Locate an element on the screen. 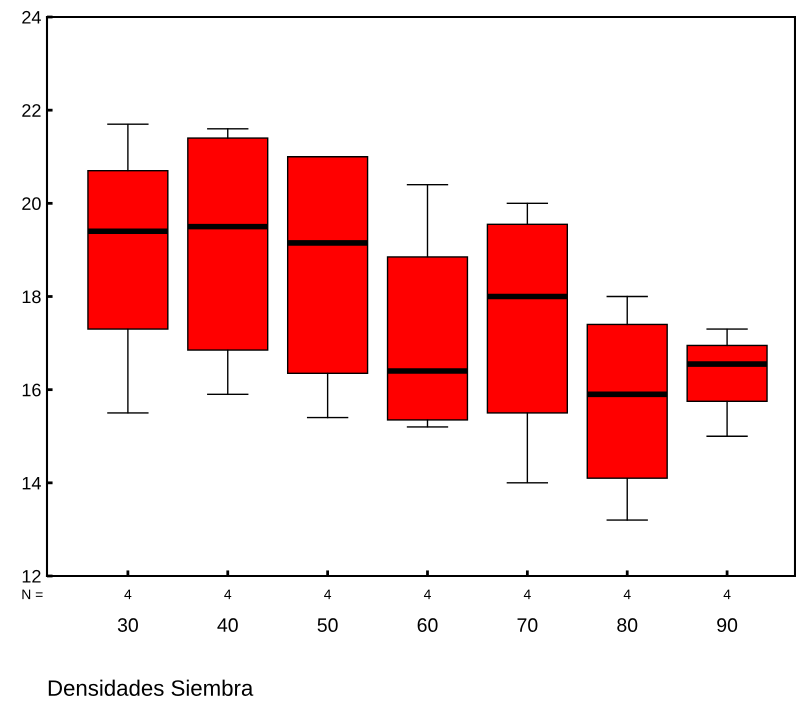  y-tick-label: 20 is located at coordinates (31, 203).